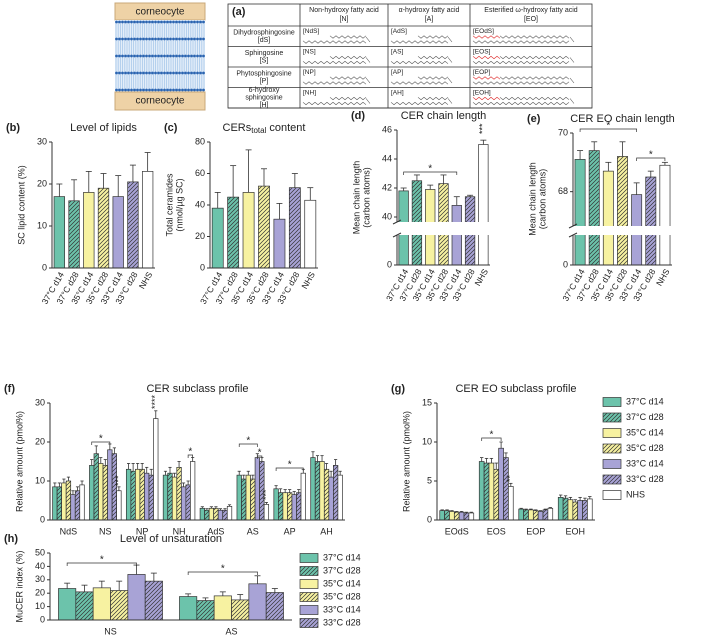  What do you see at coordinates (483, 31) in the screenshot?
I see `cell-label: [EOdS]` at bounding box center [483, 31].